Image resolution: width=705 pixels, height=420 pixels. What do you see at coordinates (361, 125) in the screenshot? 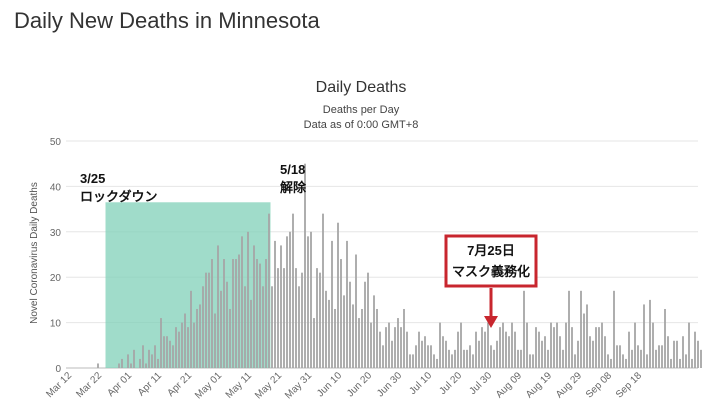
I see `chart-subtitle-line2: Data as of 0:00 GMT+8` at bounding box center [361, 125].